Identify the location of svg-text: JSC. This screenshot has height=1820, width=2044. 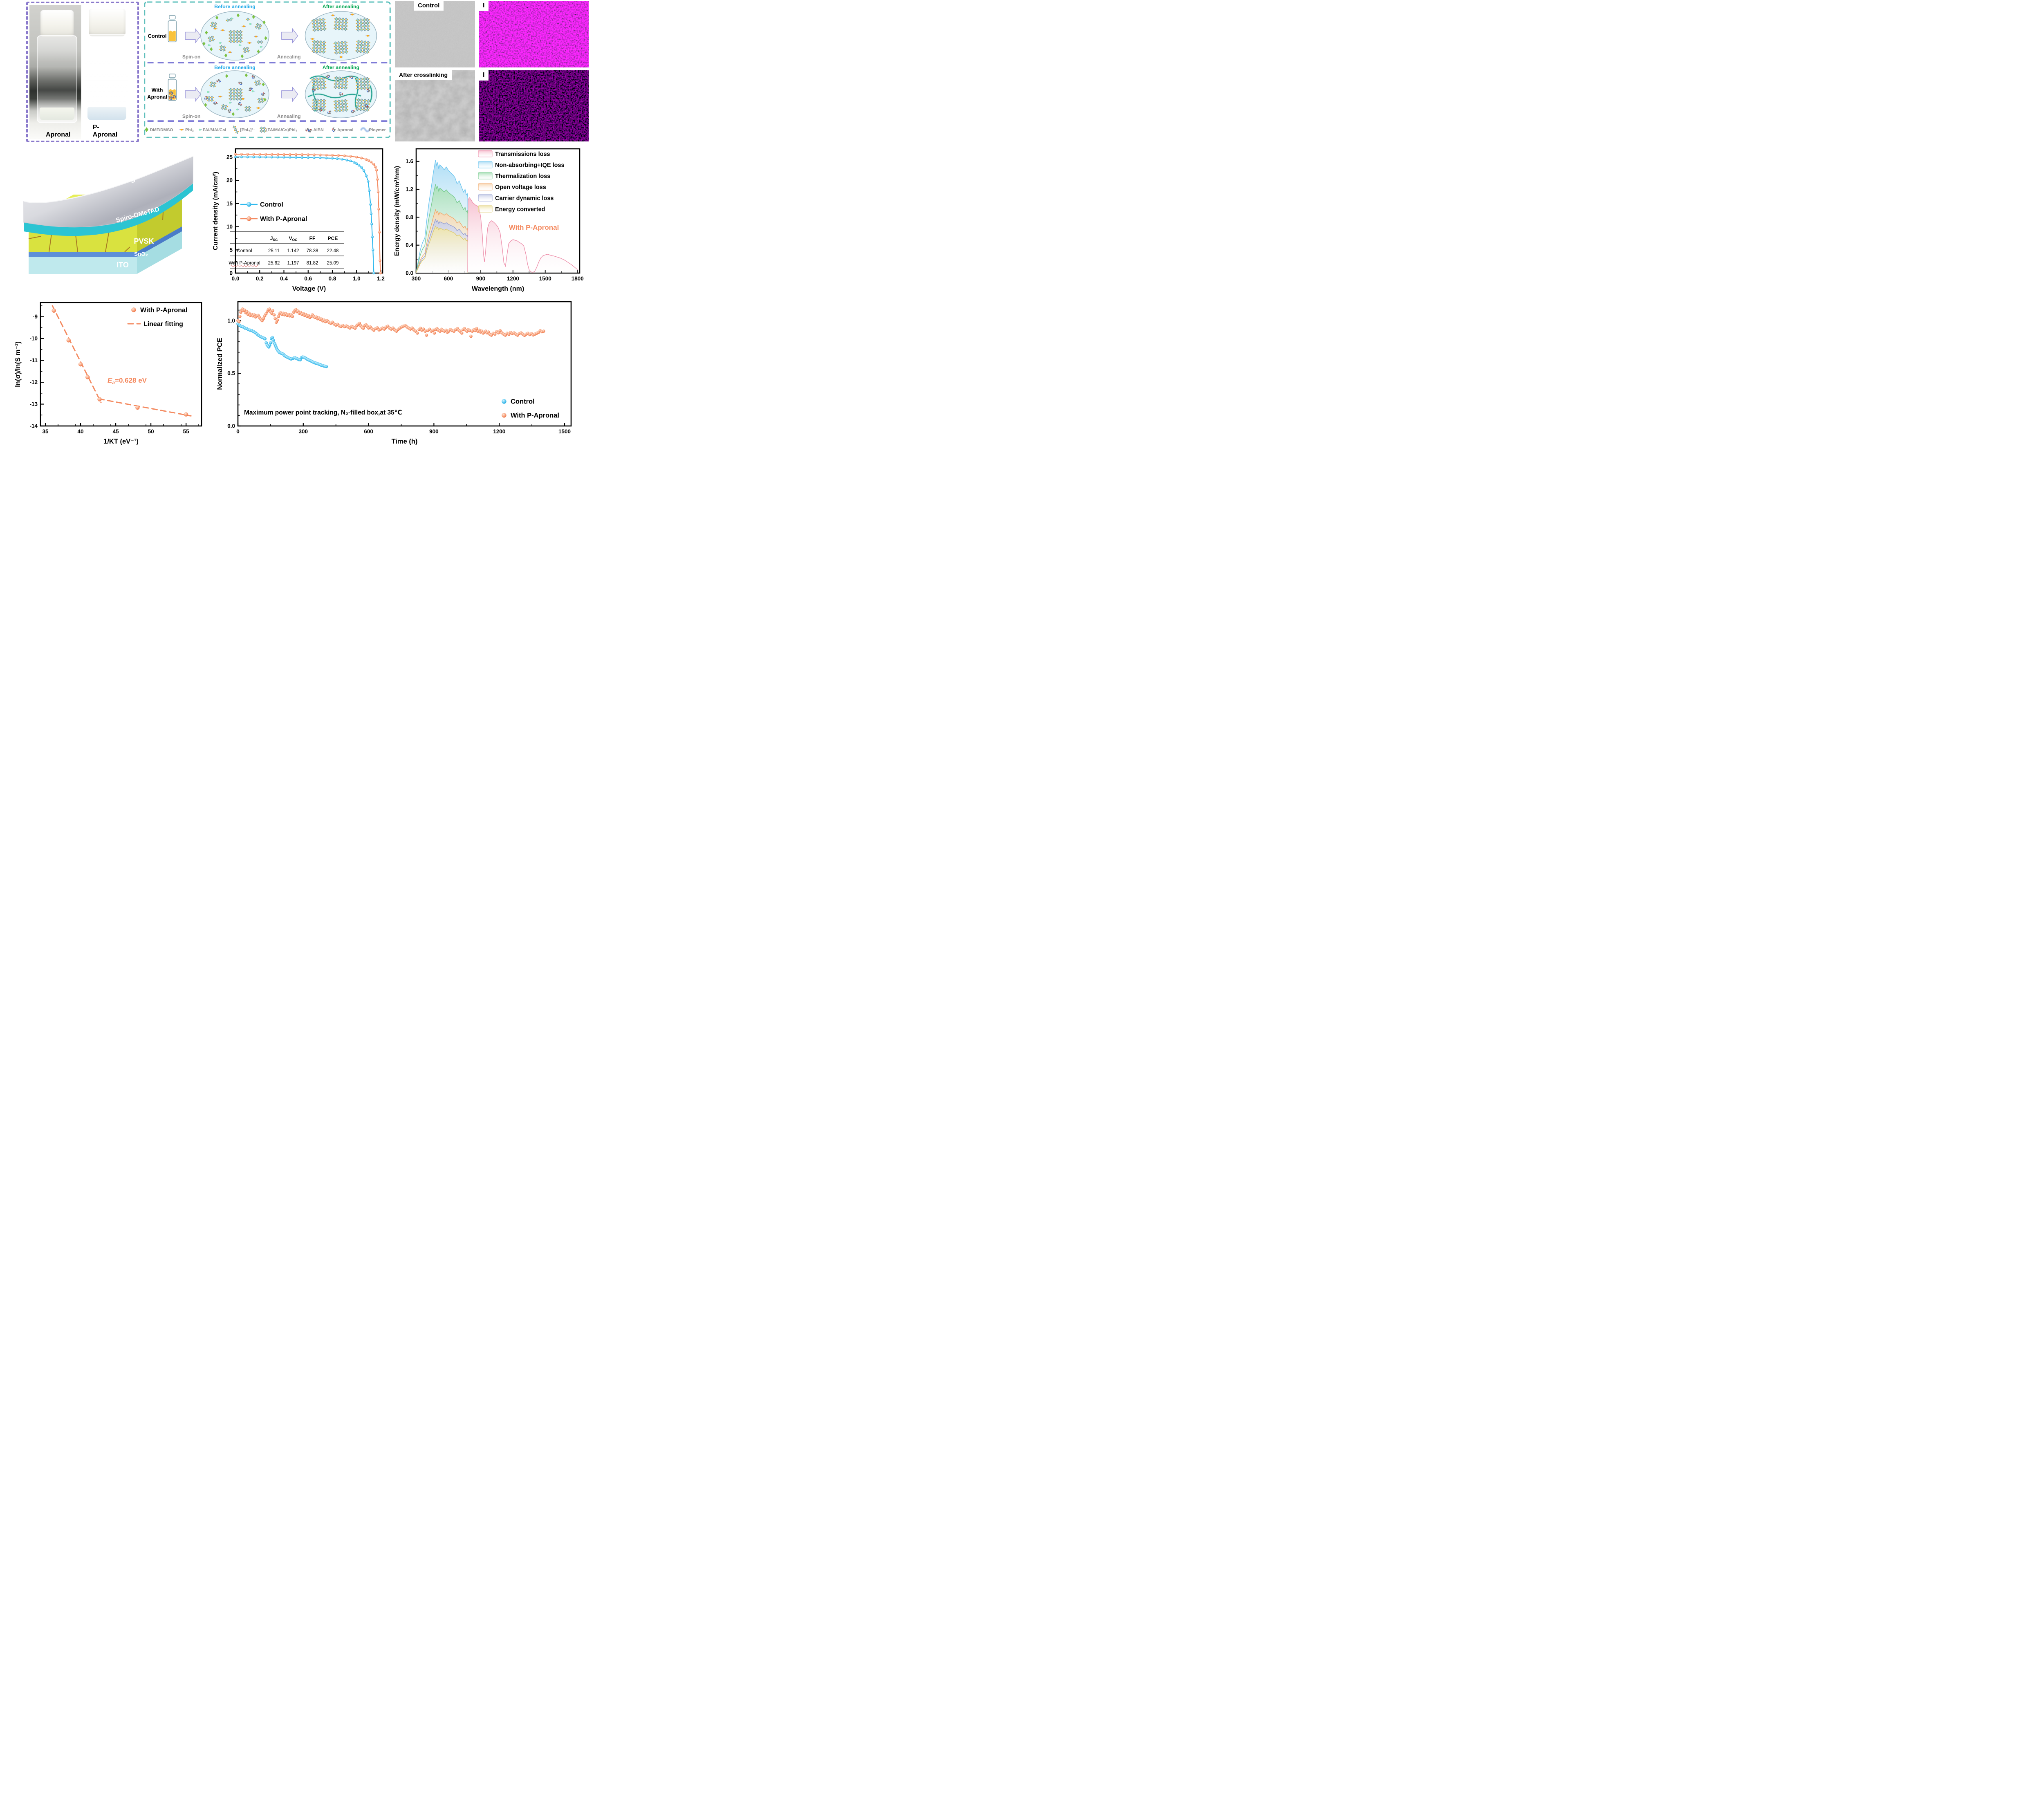
(274, 239).